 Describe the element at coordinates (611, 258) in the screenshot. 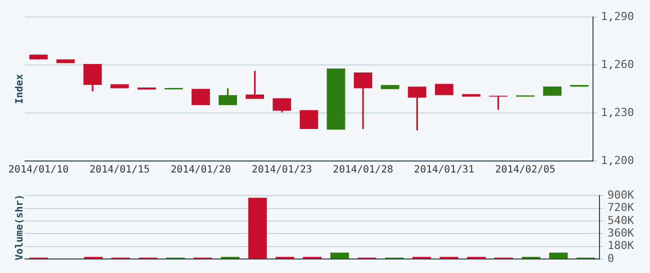

I see `y-tick-label: 0` at that location.